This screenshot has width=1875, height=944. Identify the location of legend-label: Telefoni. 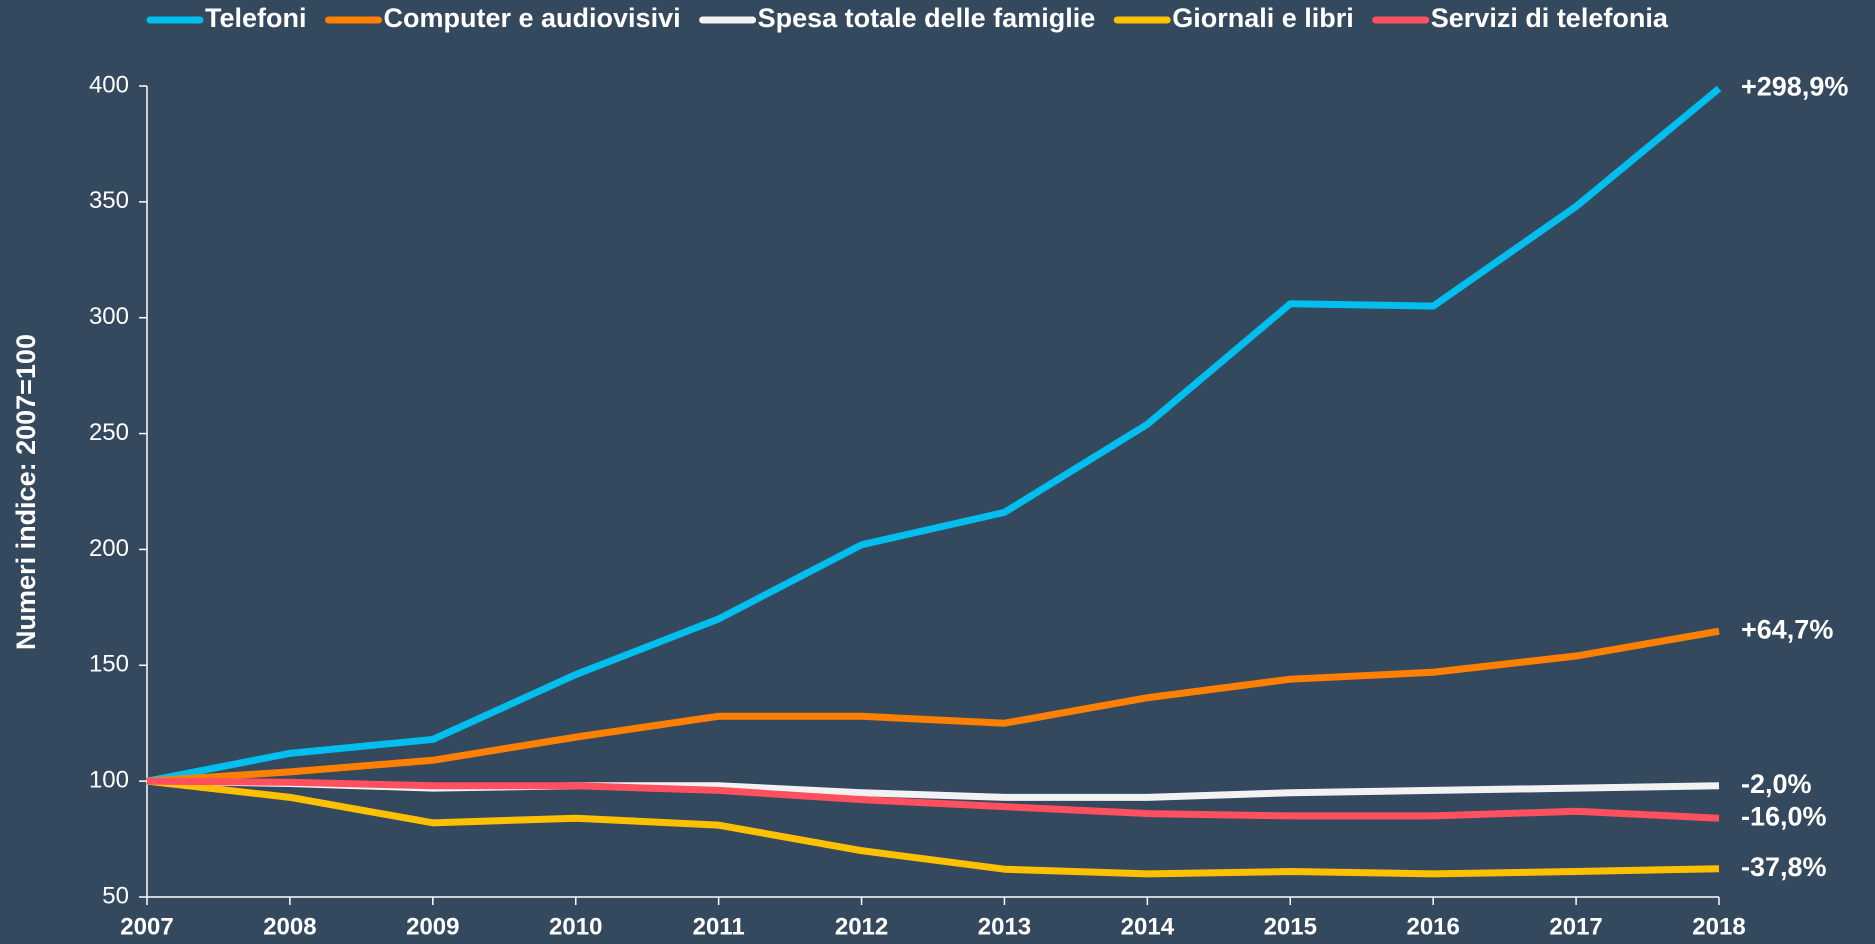
(256, 18).